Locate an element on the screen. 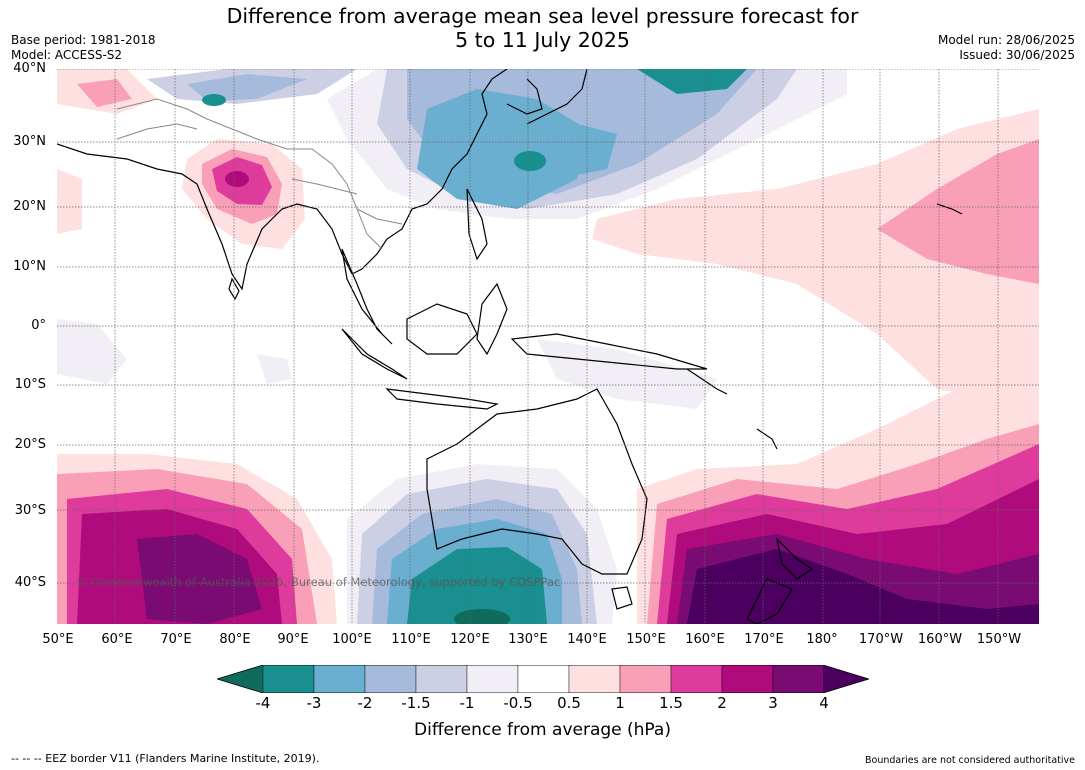 The image size is (1085, 770). colorbar-tick: 3 is located at coordinates (773, 703).